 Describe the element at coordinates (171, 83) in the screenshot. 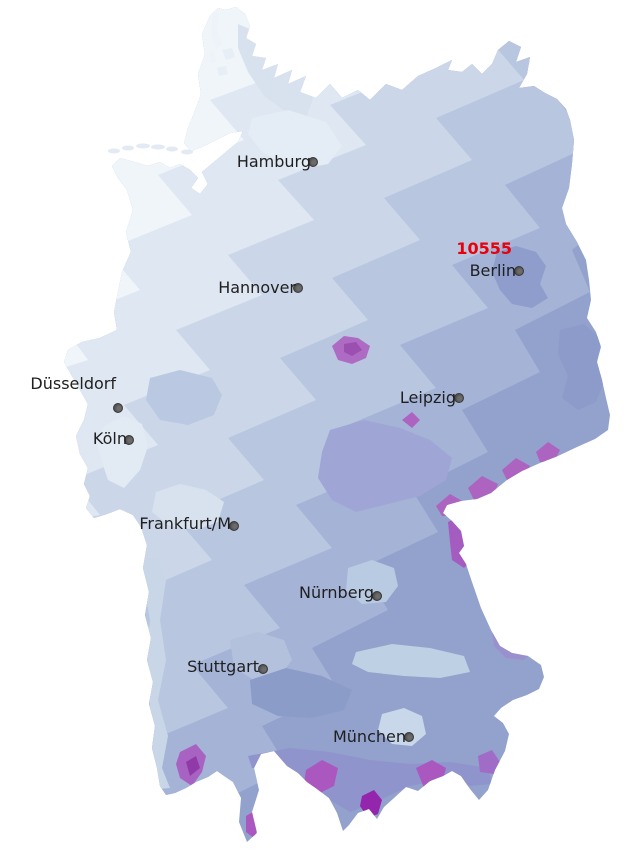

I see `north-sea-islands` at that location.